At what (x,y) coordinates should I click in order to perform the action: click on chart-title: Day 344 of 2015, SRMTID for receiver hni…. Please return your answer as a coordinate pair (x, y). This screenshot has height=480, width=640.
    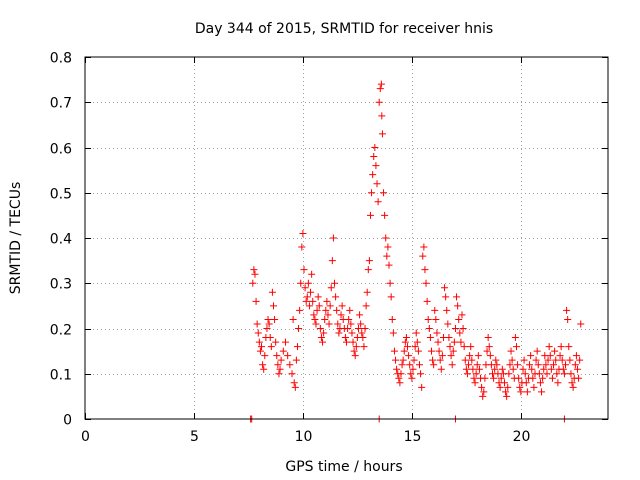
    Looking at the image, I should click on (344, 29).